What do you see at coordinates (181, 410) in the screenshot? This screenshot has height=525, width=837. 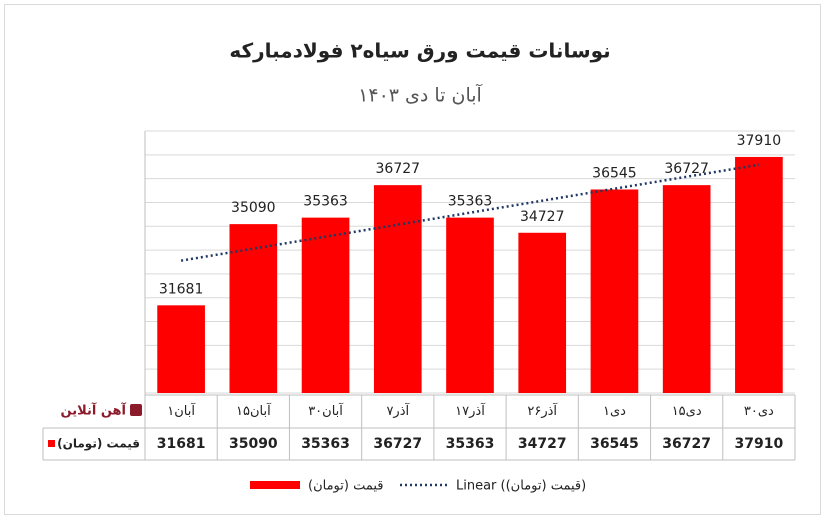 I see `x-tick-label: ۱آبان` at bounding box center [181, 410].